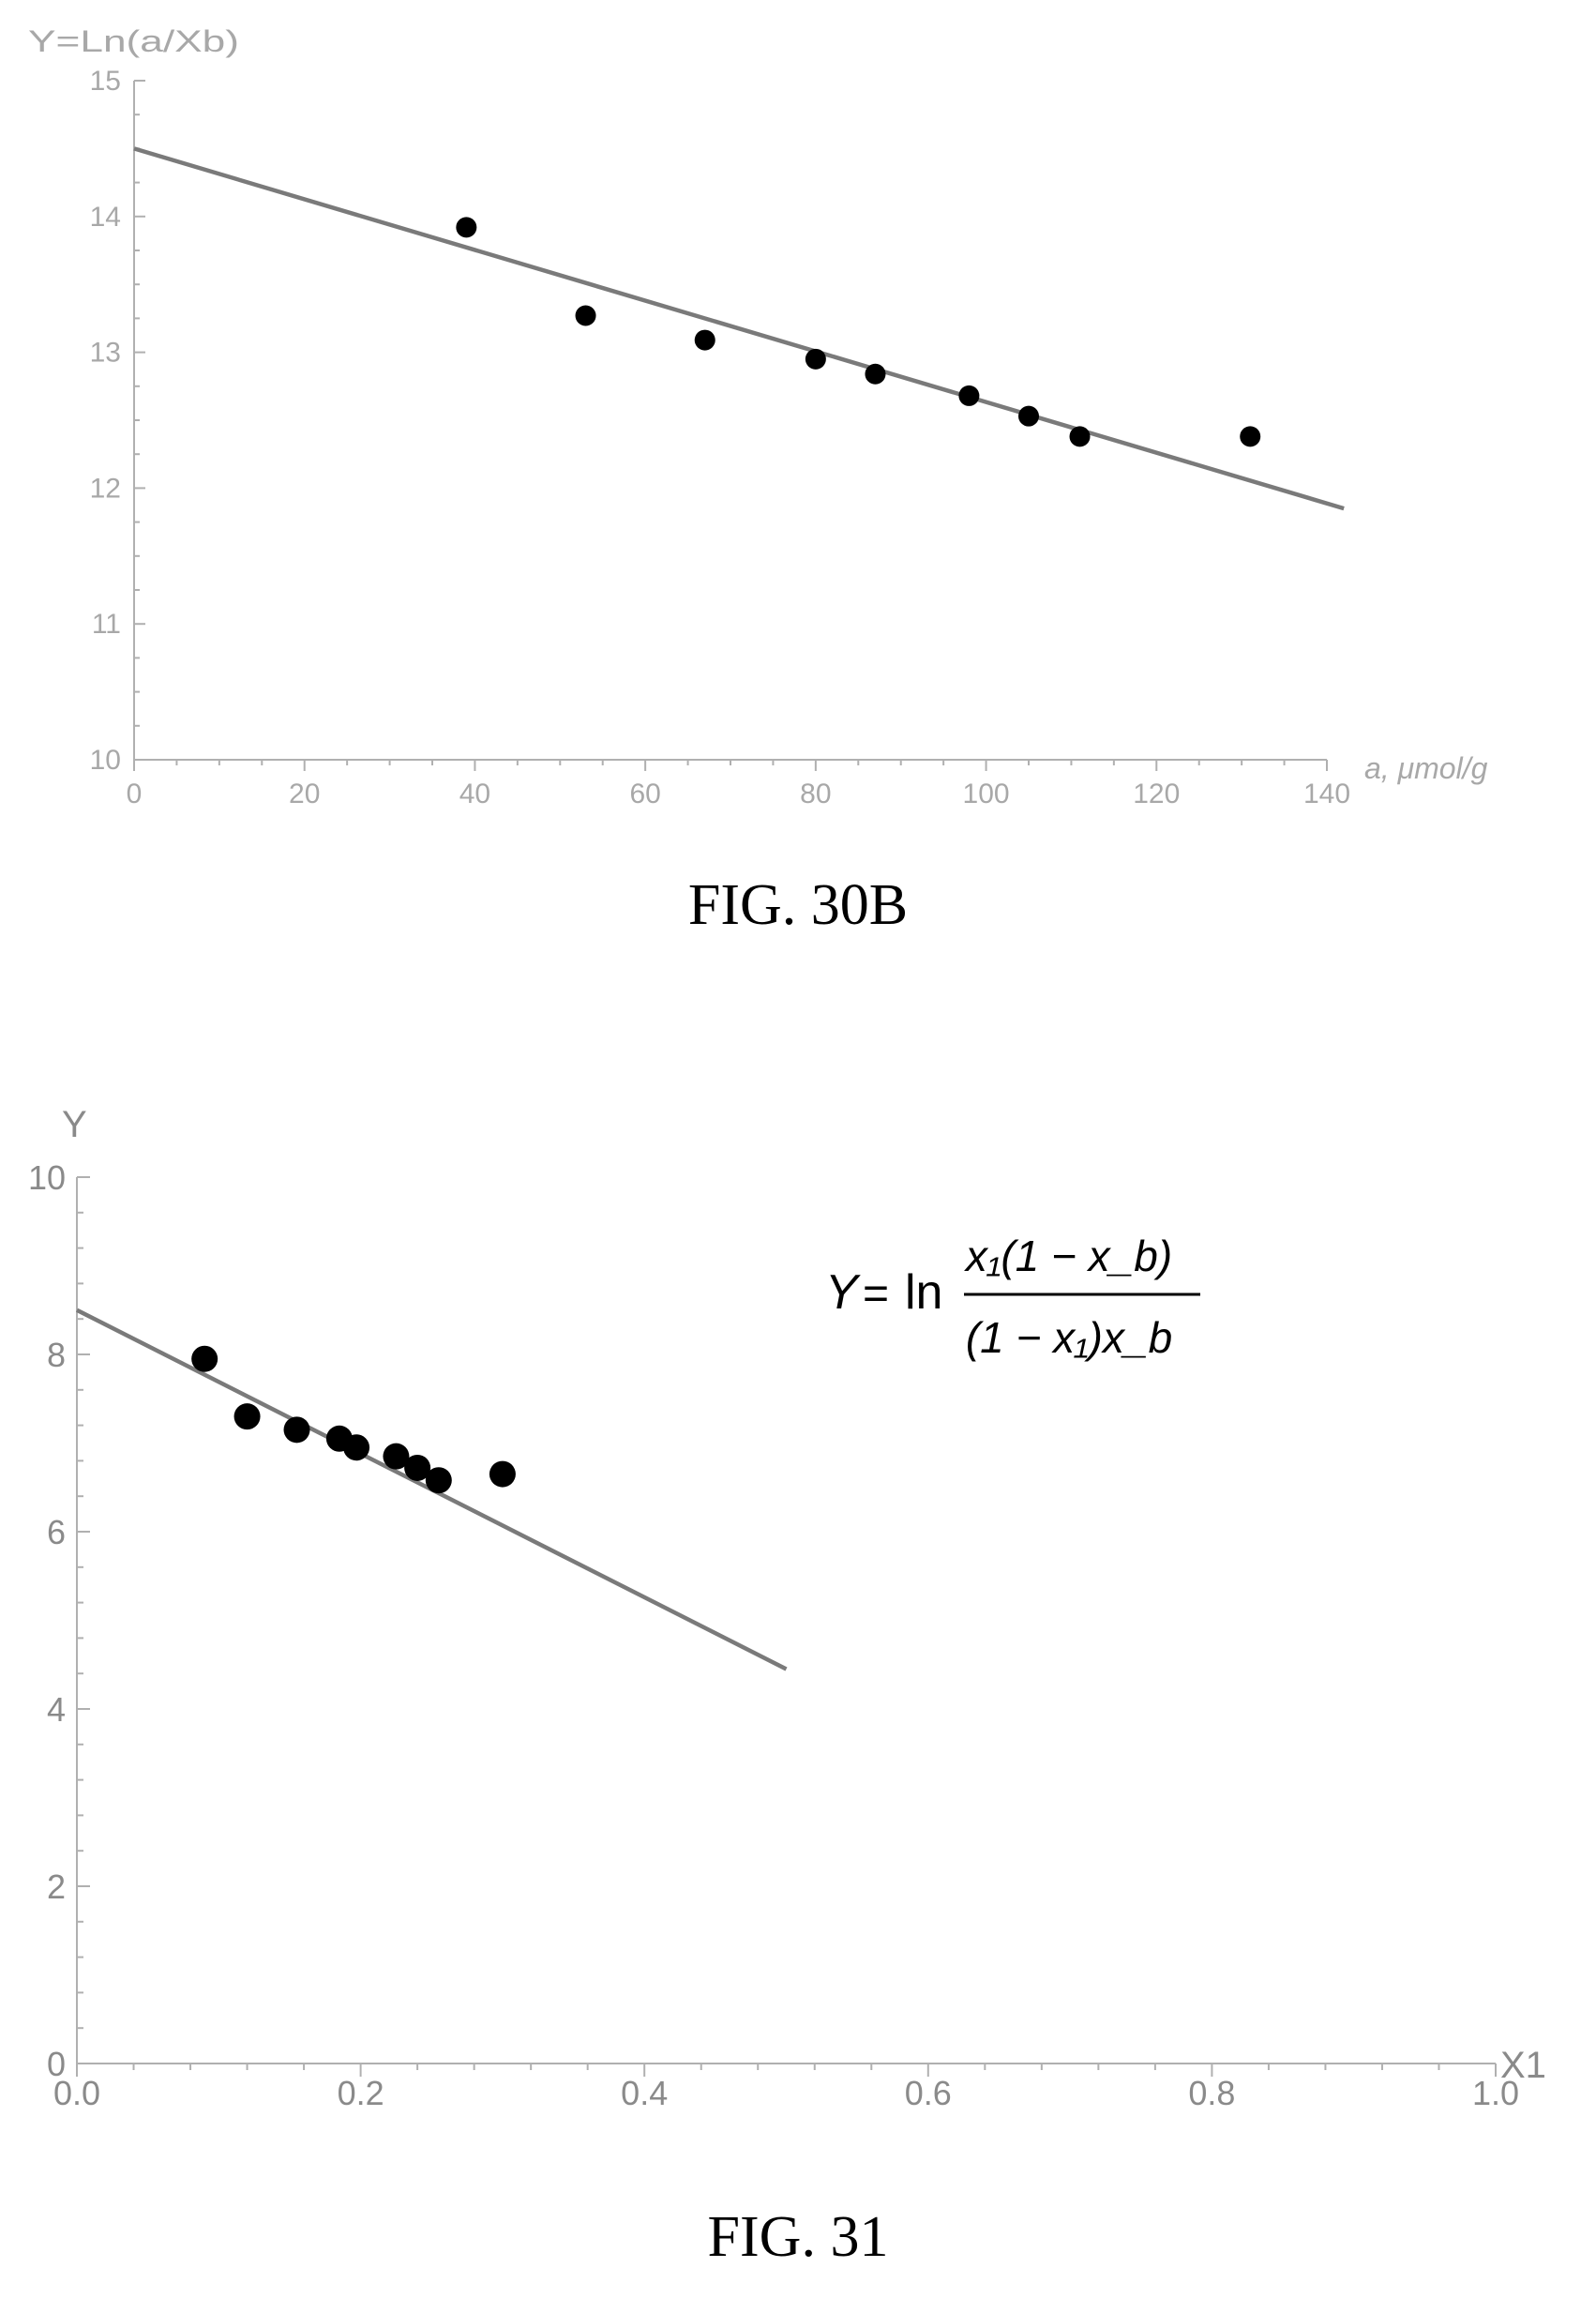 Image resolution: width=1596 pixels, height=2298 pixels. I want to click on y-tick-label: 2, so click(57, 1886).